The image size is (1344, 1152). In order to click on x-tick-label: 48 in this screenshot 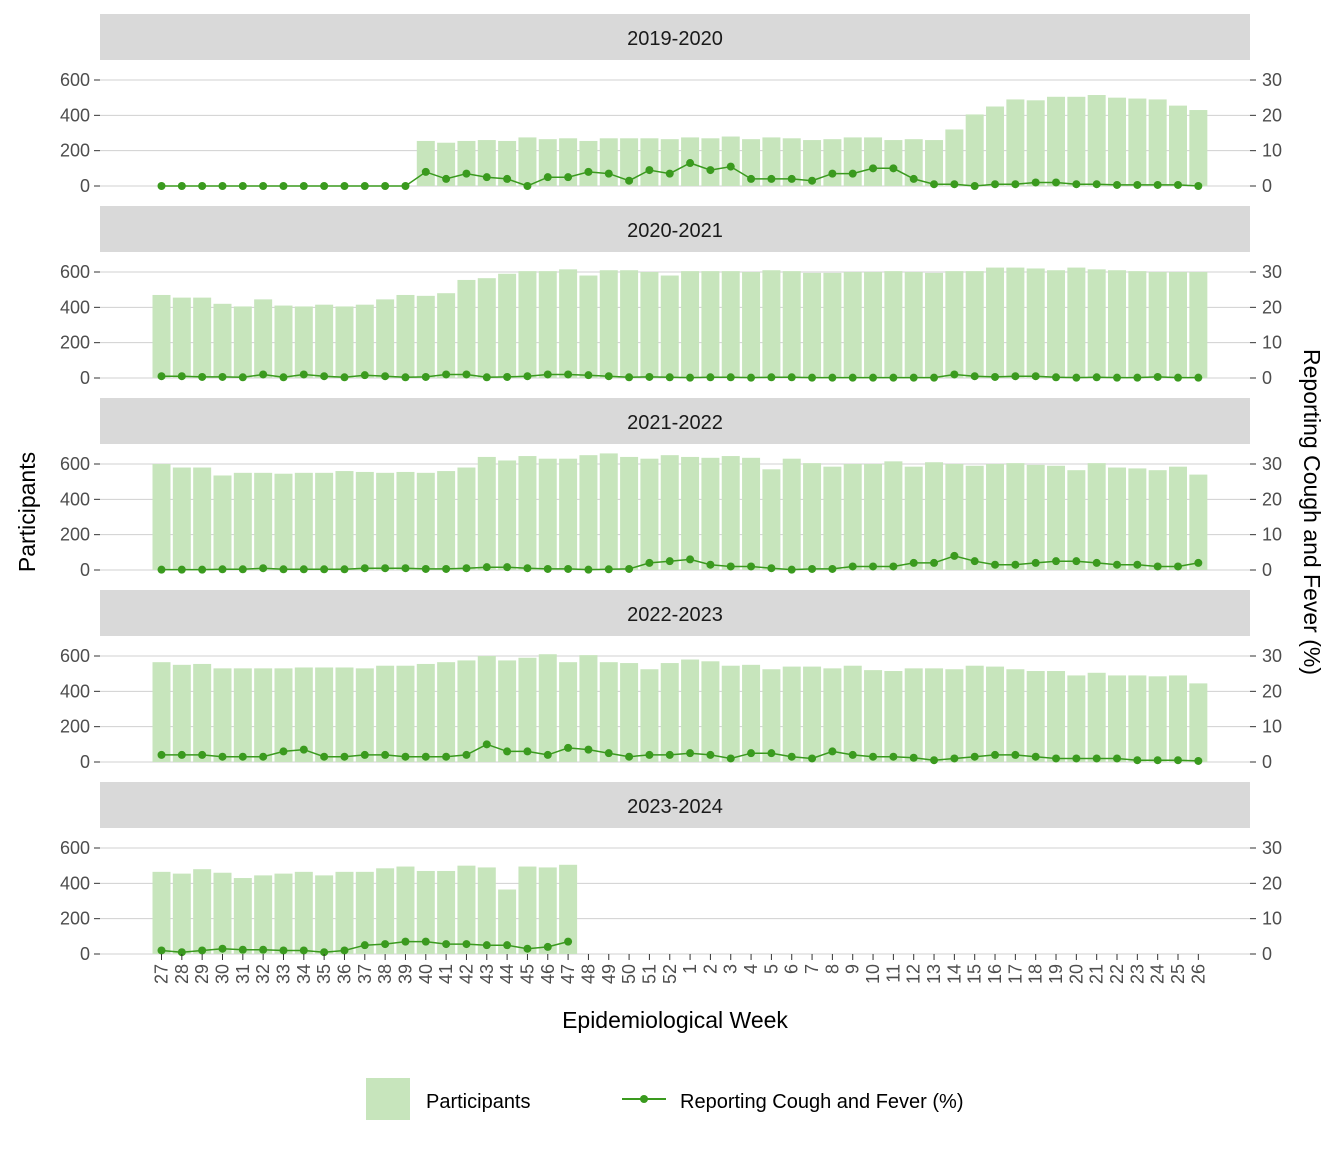, I will do `click(588, 974)`.